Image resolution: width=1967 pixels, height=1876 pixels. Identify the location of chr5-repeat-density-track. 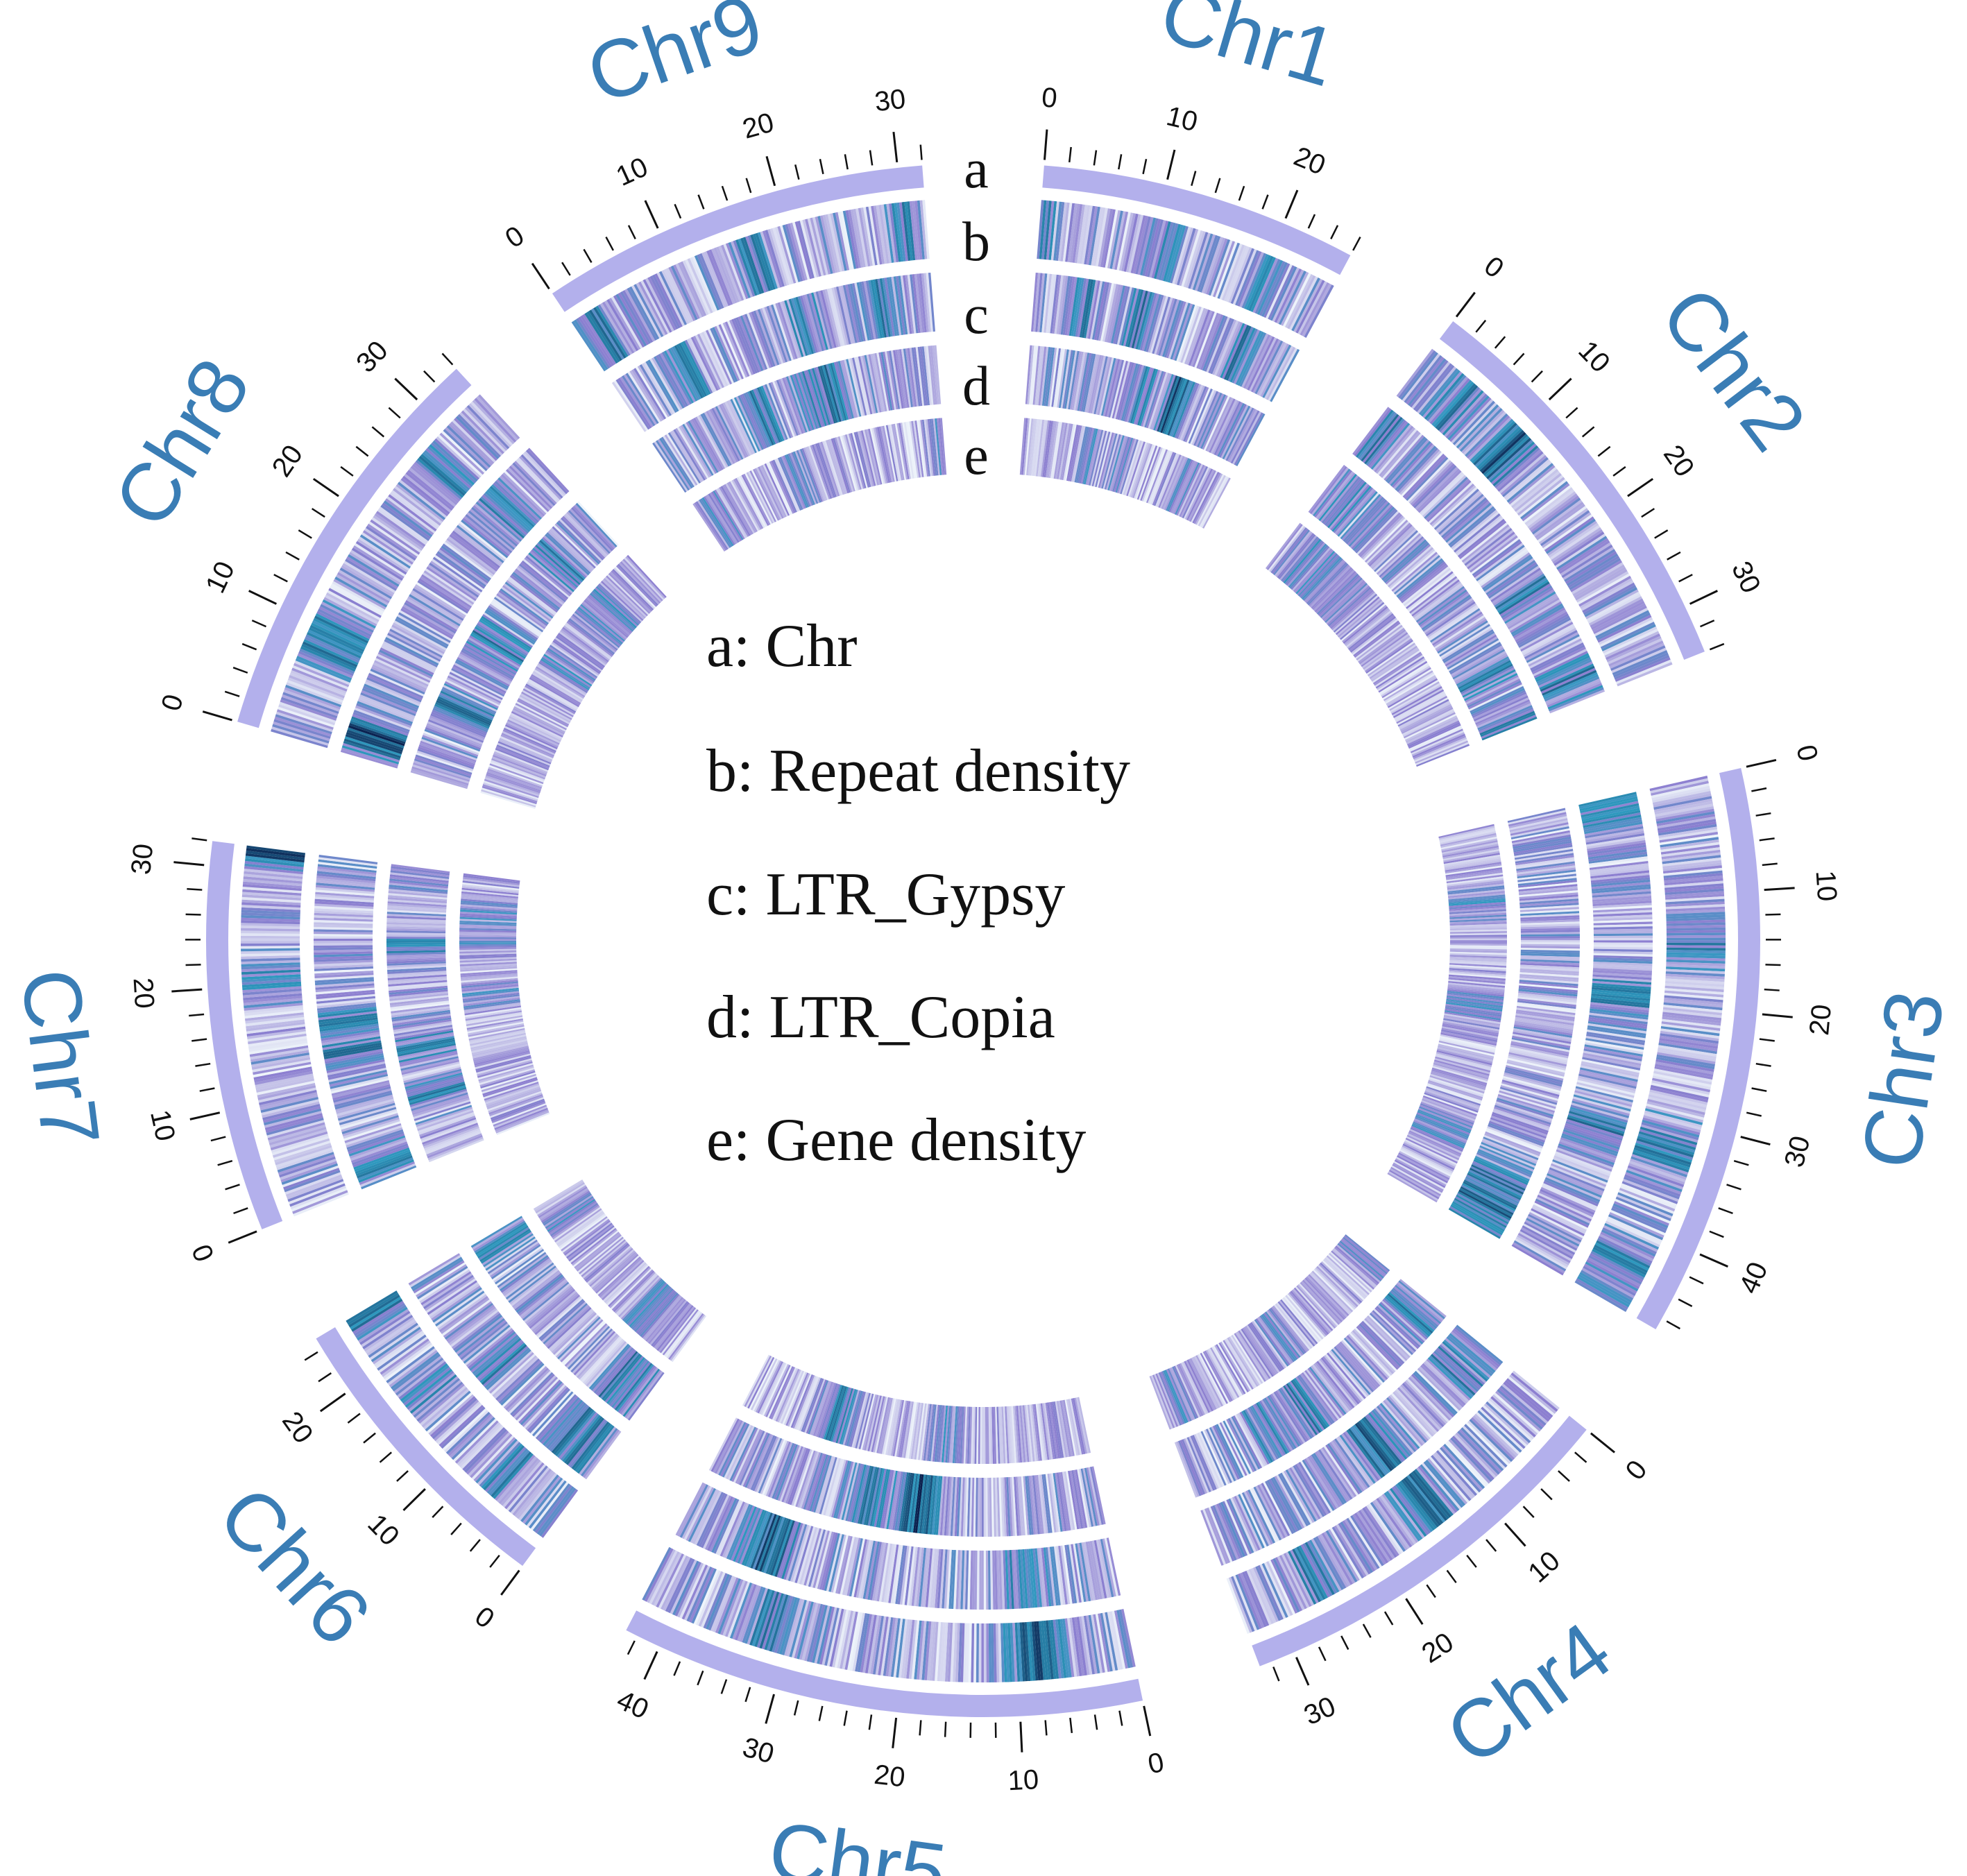
(889, 1614).